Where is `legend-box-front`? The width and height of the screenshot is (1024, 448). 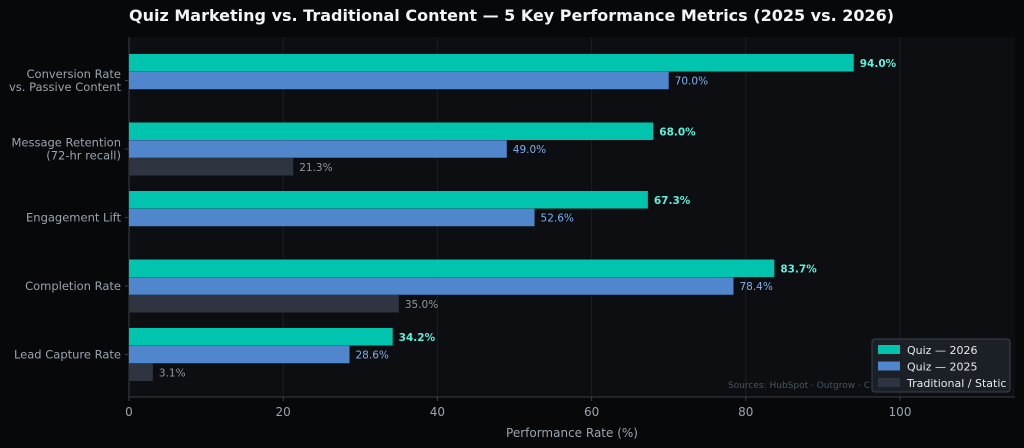
legend-box-front is located at coordinates (941, 365).